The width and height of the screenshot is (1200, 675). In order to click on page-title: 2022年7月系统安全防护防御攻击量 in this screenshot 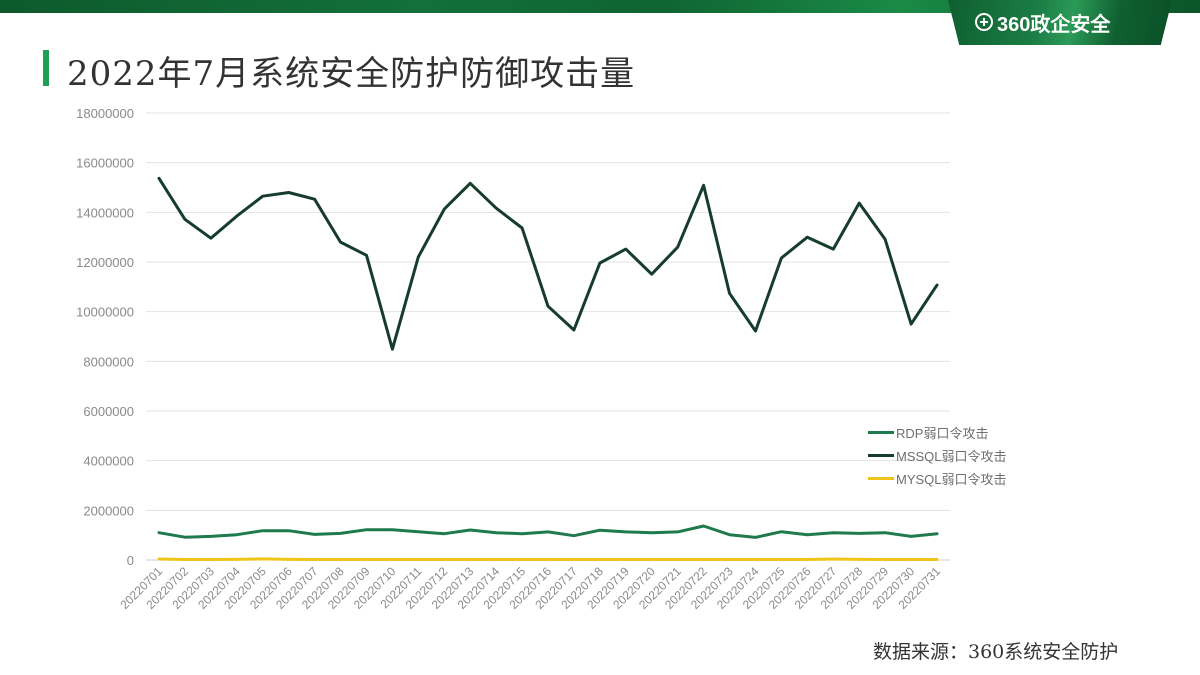, I will do `click(351, 74)`.